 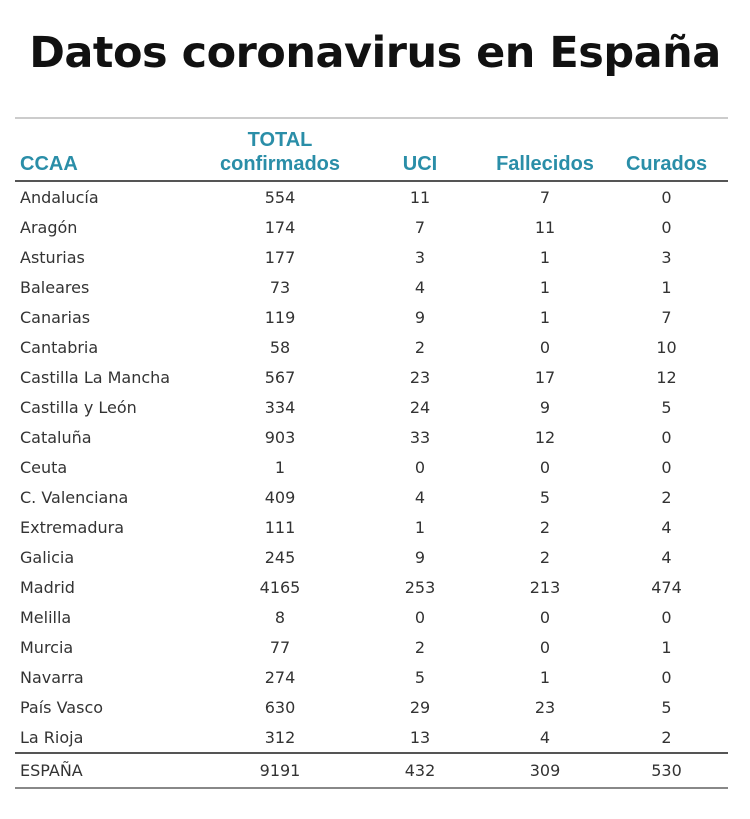 What do you see at coordinates (371, 587) in the screenshot?
I see `table-row: Madrid 4165 253 213 474` at bounding box center [371, 587].